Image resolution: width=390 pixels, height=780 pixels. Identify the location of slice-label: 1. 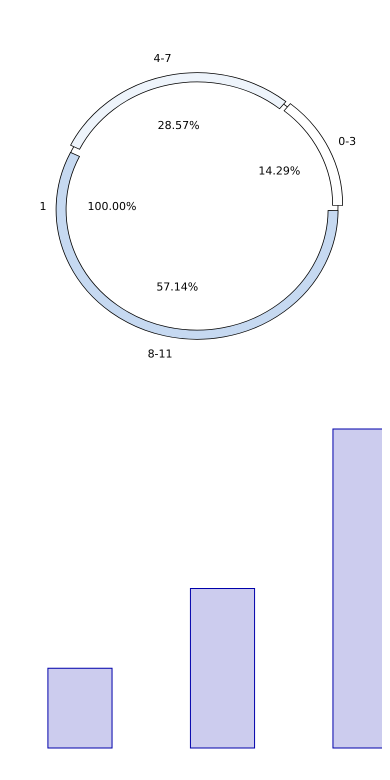
(43, 206).